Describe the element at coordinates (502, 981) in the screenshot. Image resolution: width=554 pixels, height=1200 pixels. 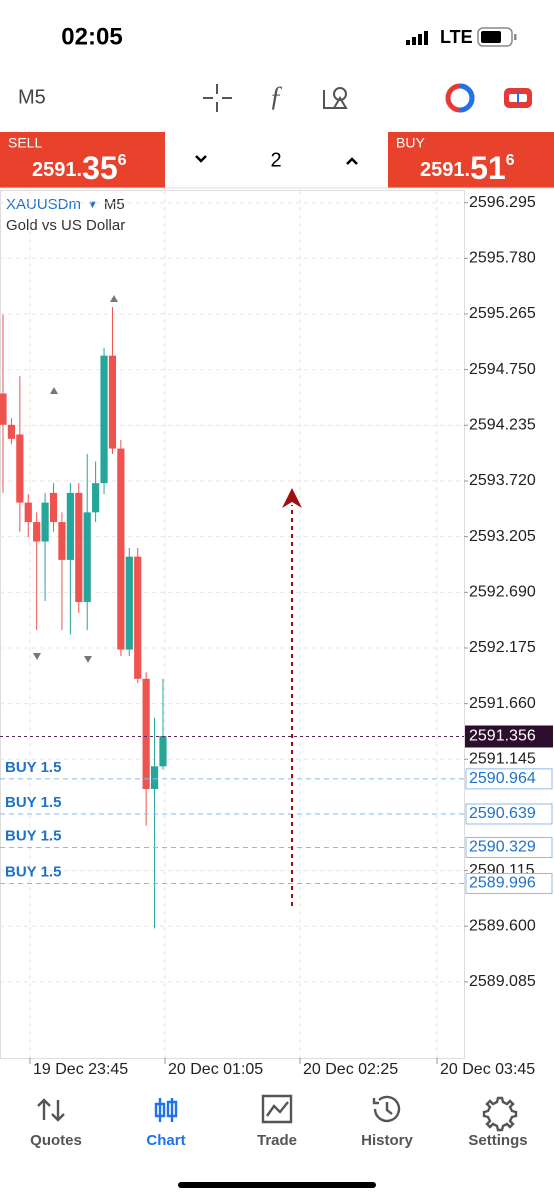
I see `y-tick-label: 2589.085` at that location.